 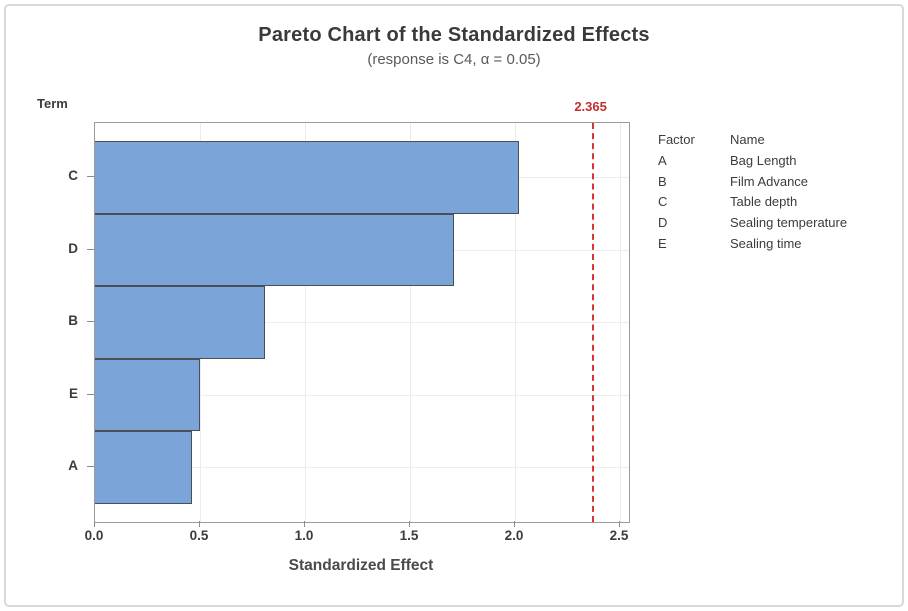 What do you see at coordinates (590, 106) in the screenshot?
I see `reference-line-label: 2.365` at bounding box center [590, 106].